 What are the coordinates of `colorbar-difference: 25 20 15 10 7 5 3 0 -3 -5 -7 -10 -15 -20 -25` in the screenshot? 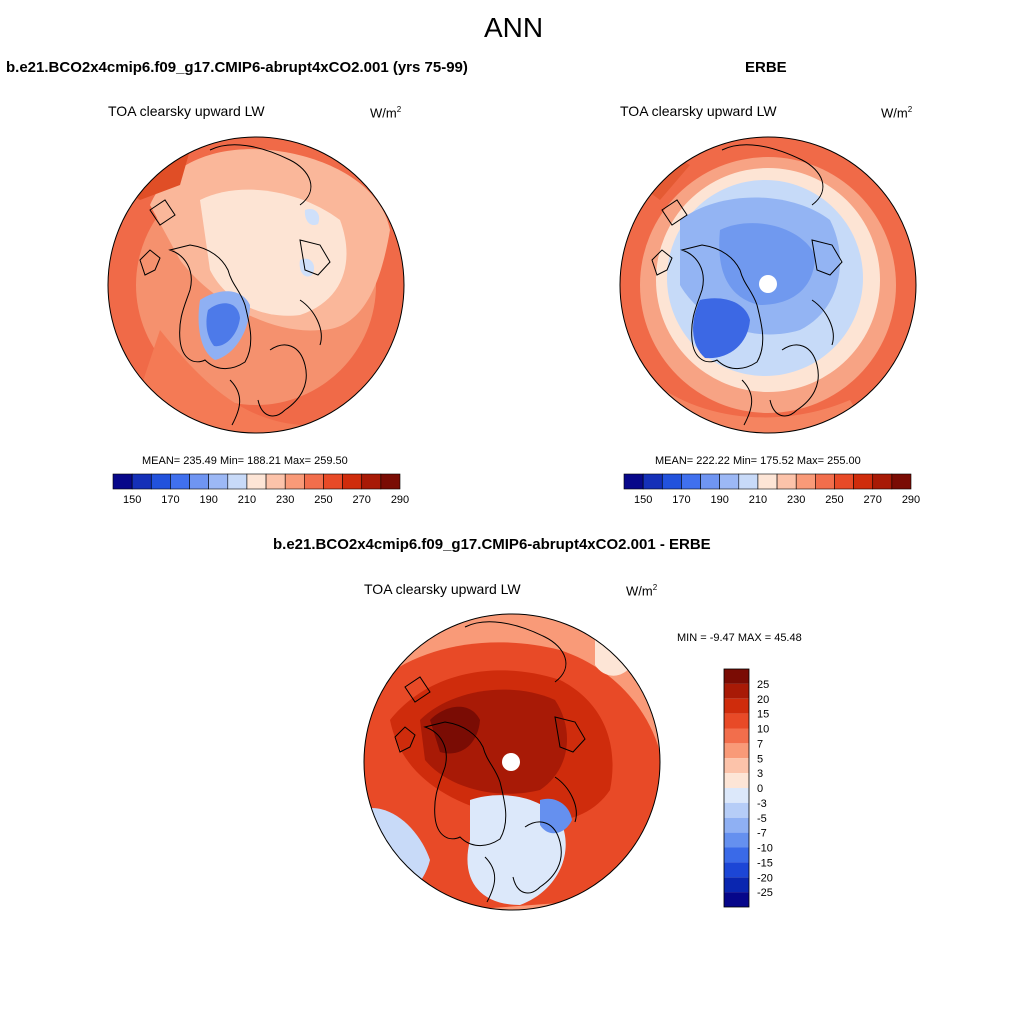 It's located at (748, 788).